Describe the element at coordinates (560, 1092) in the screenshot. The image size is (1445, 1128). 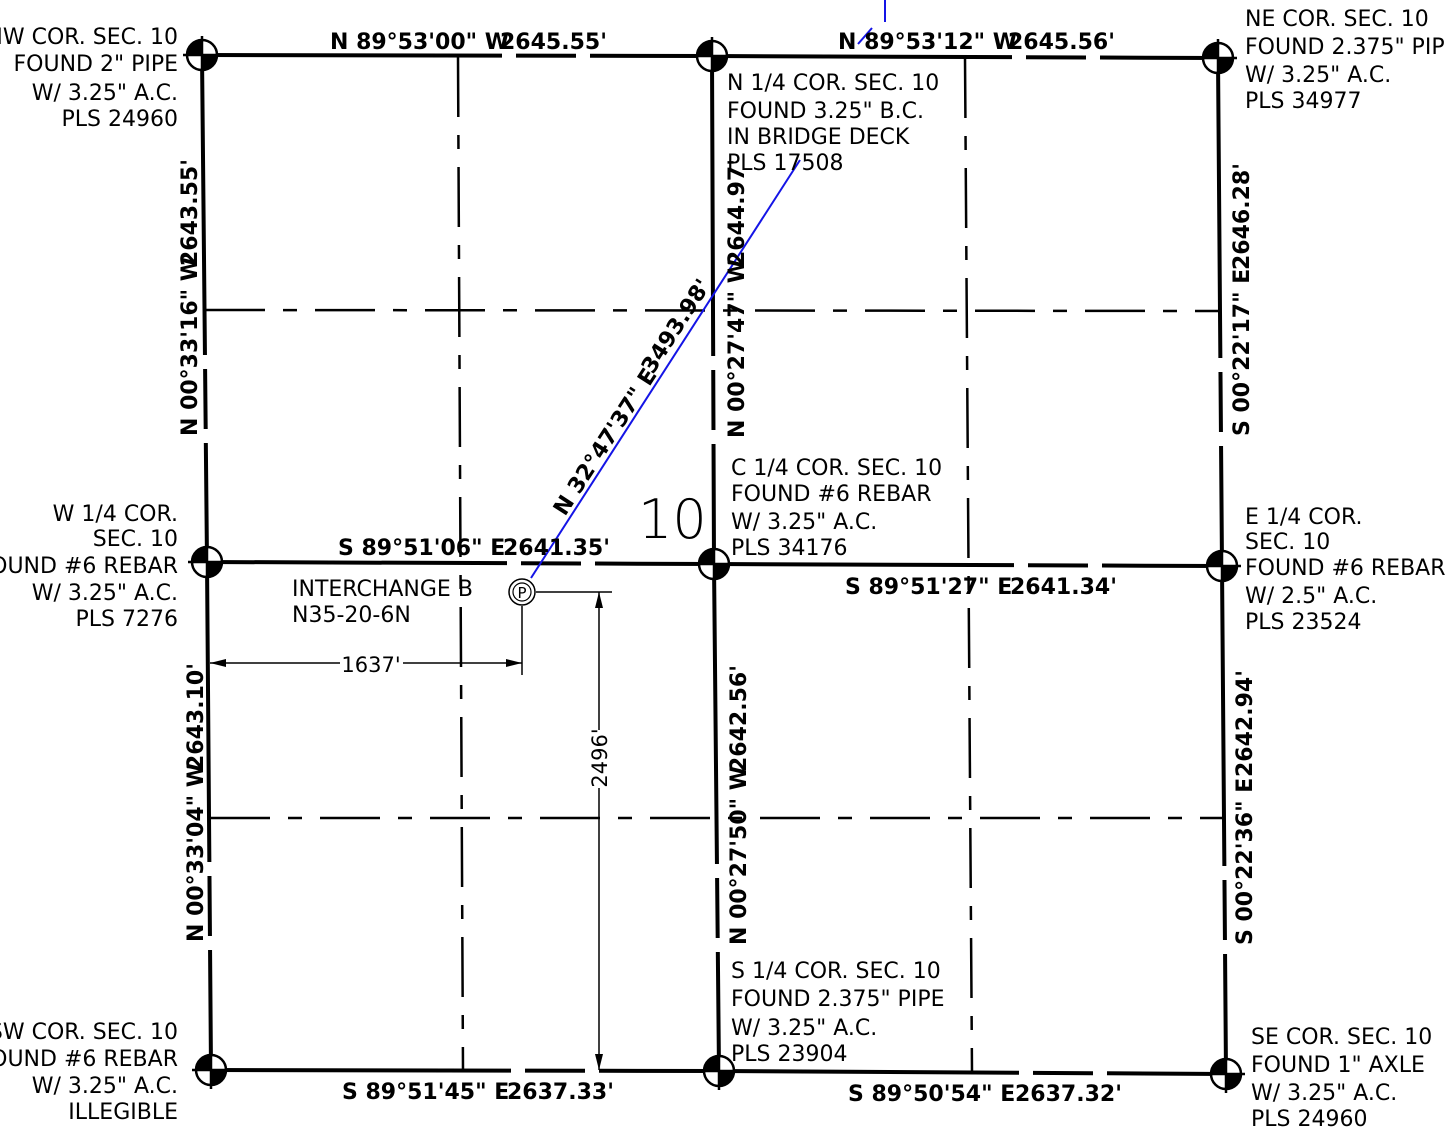
I see `dist-south-west: 2637.33'` at that location.